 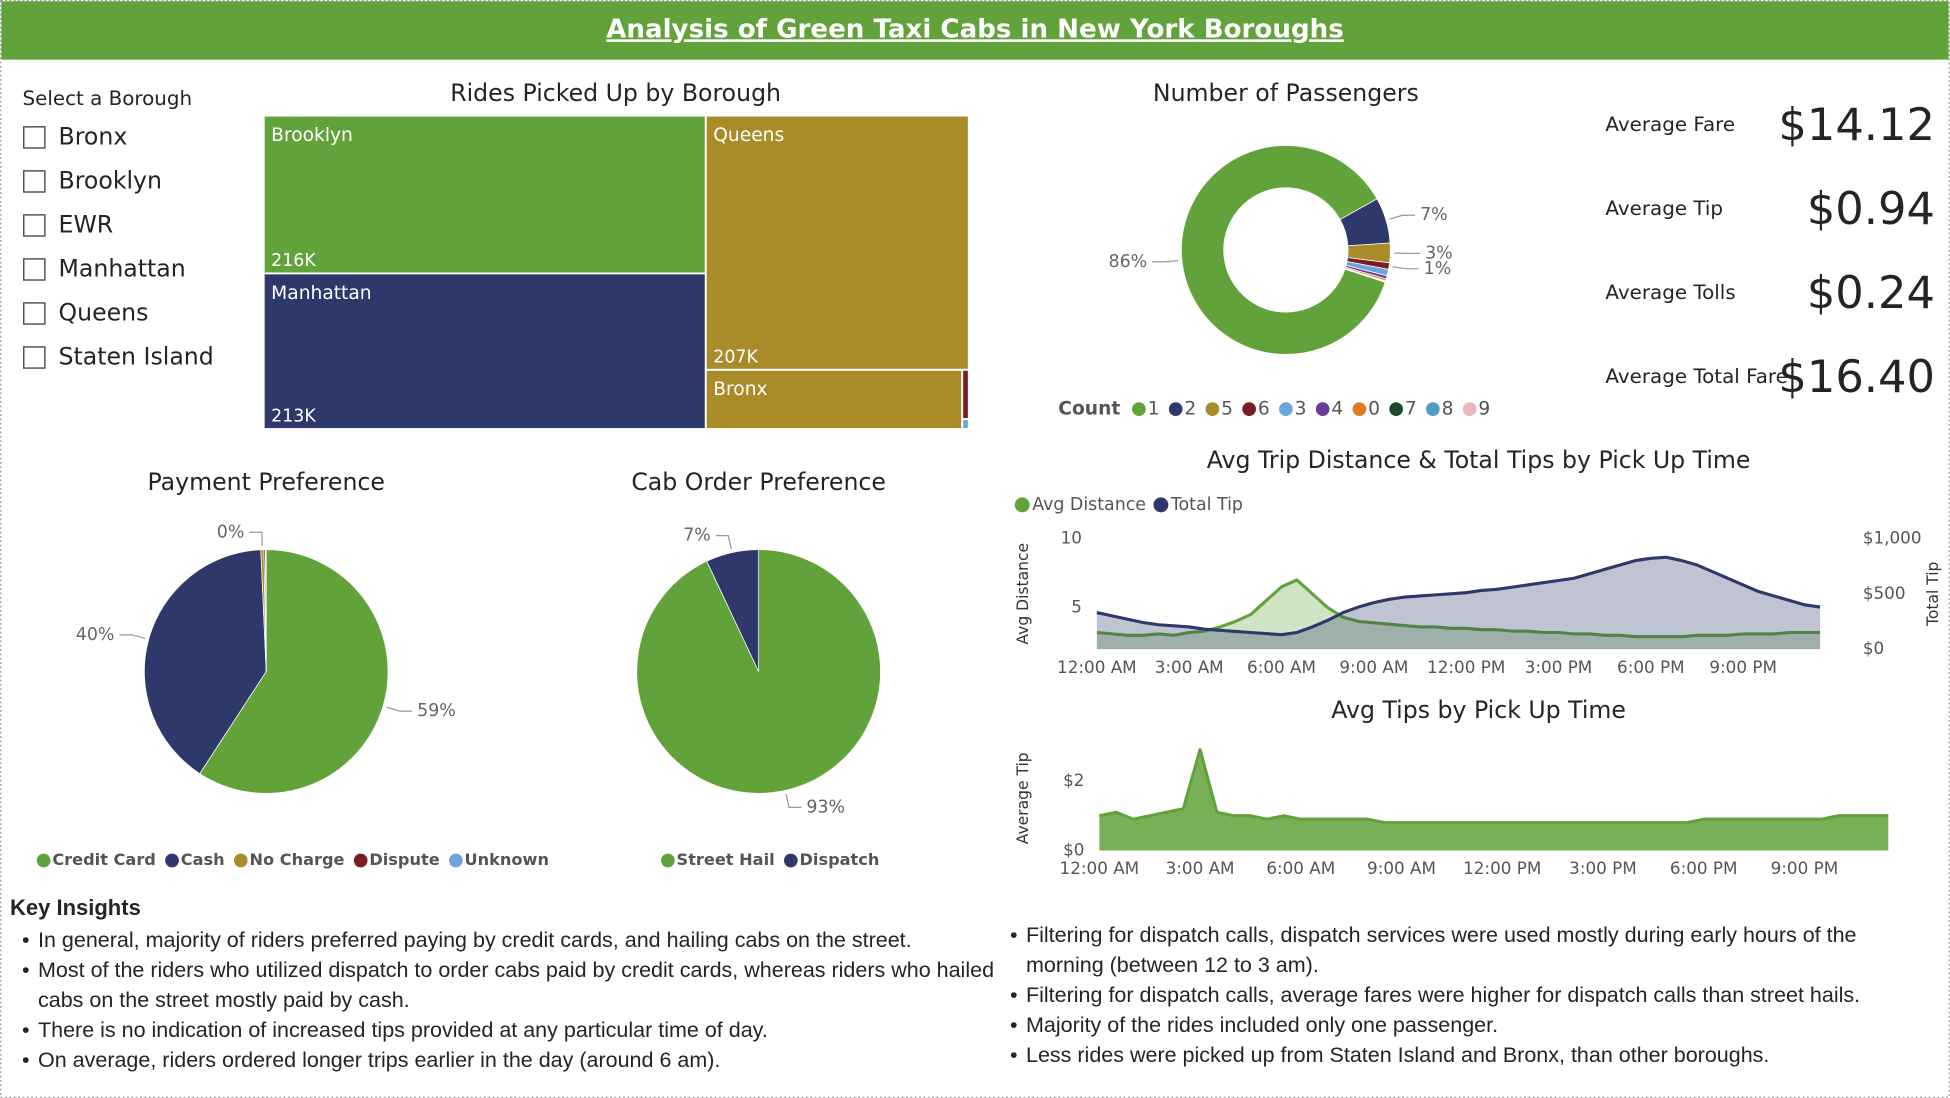 I want to click on slicer-option: Brooklyn, so click(x=110, y=181).